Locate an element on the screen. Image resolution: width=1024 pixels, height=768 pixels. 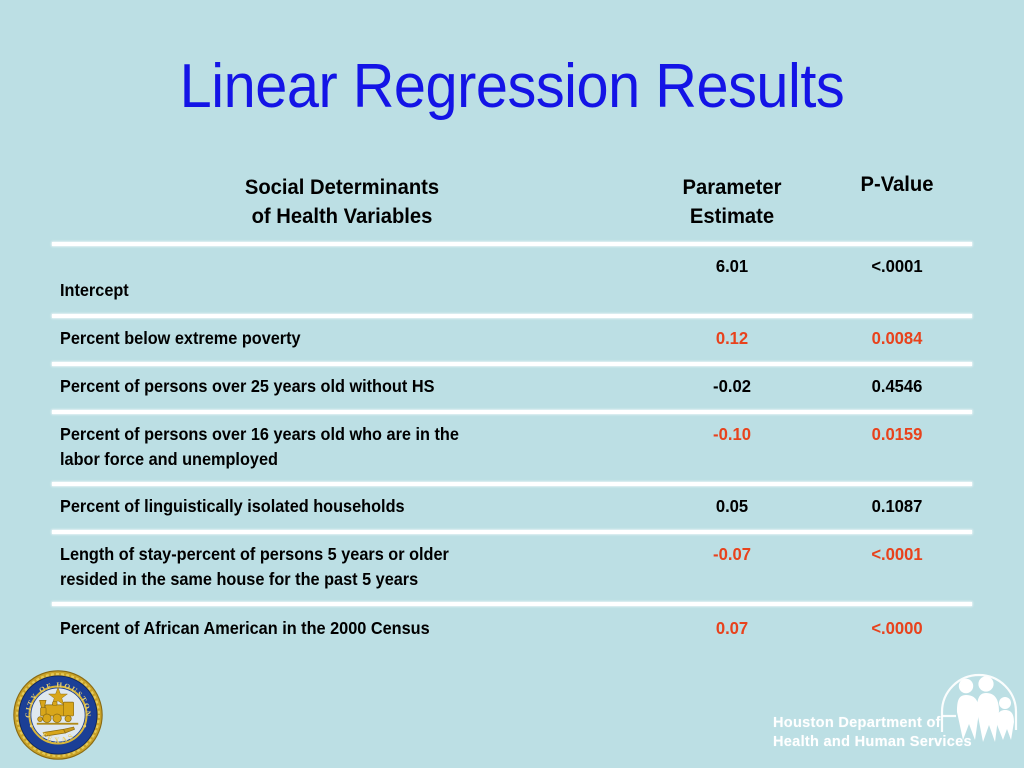
family-figures-icon is located at coordinates (979, 709).